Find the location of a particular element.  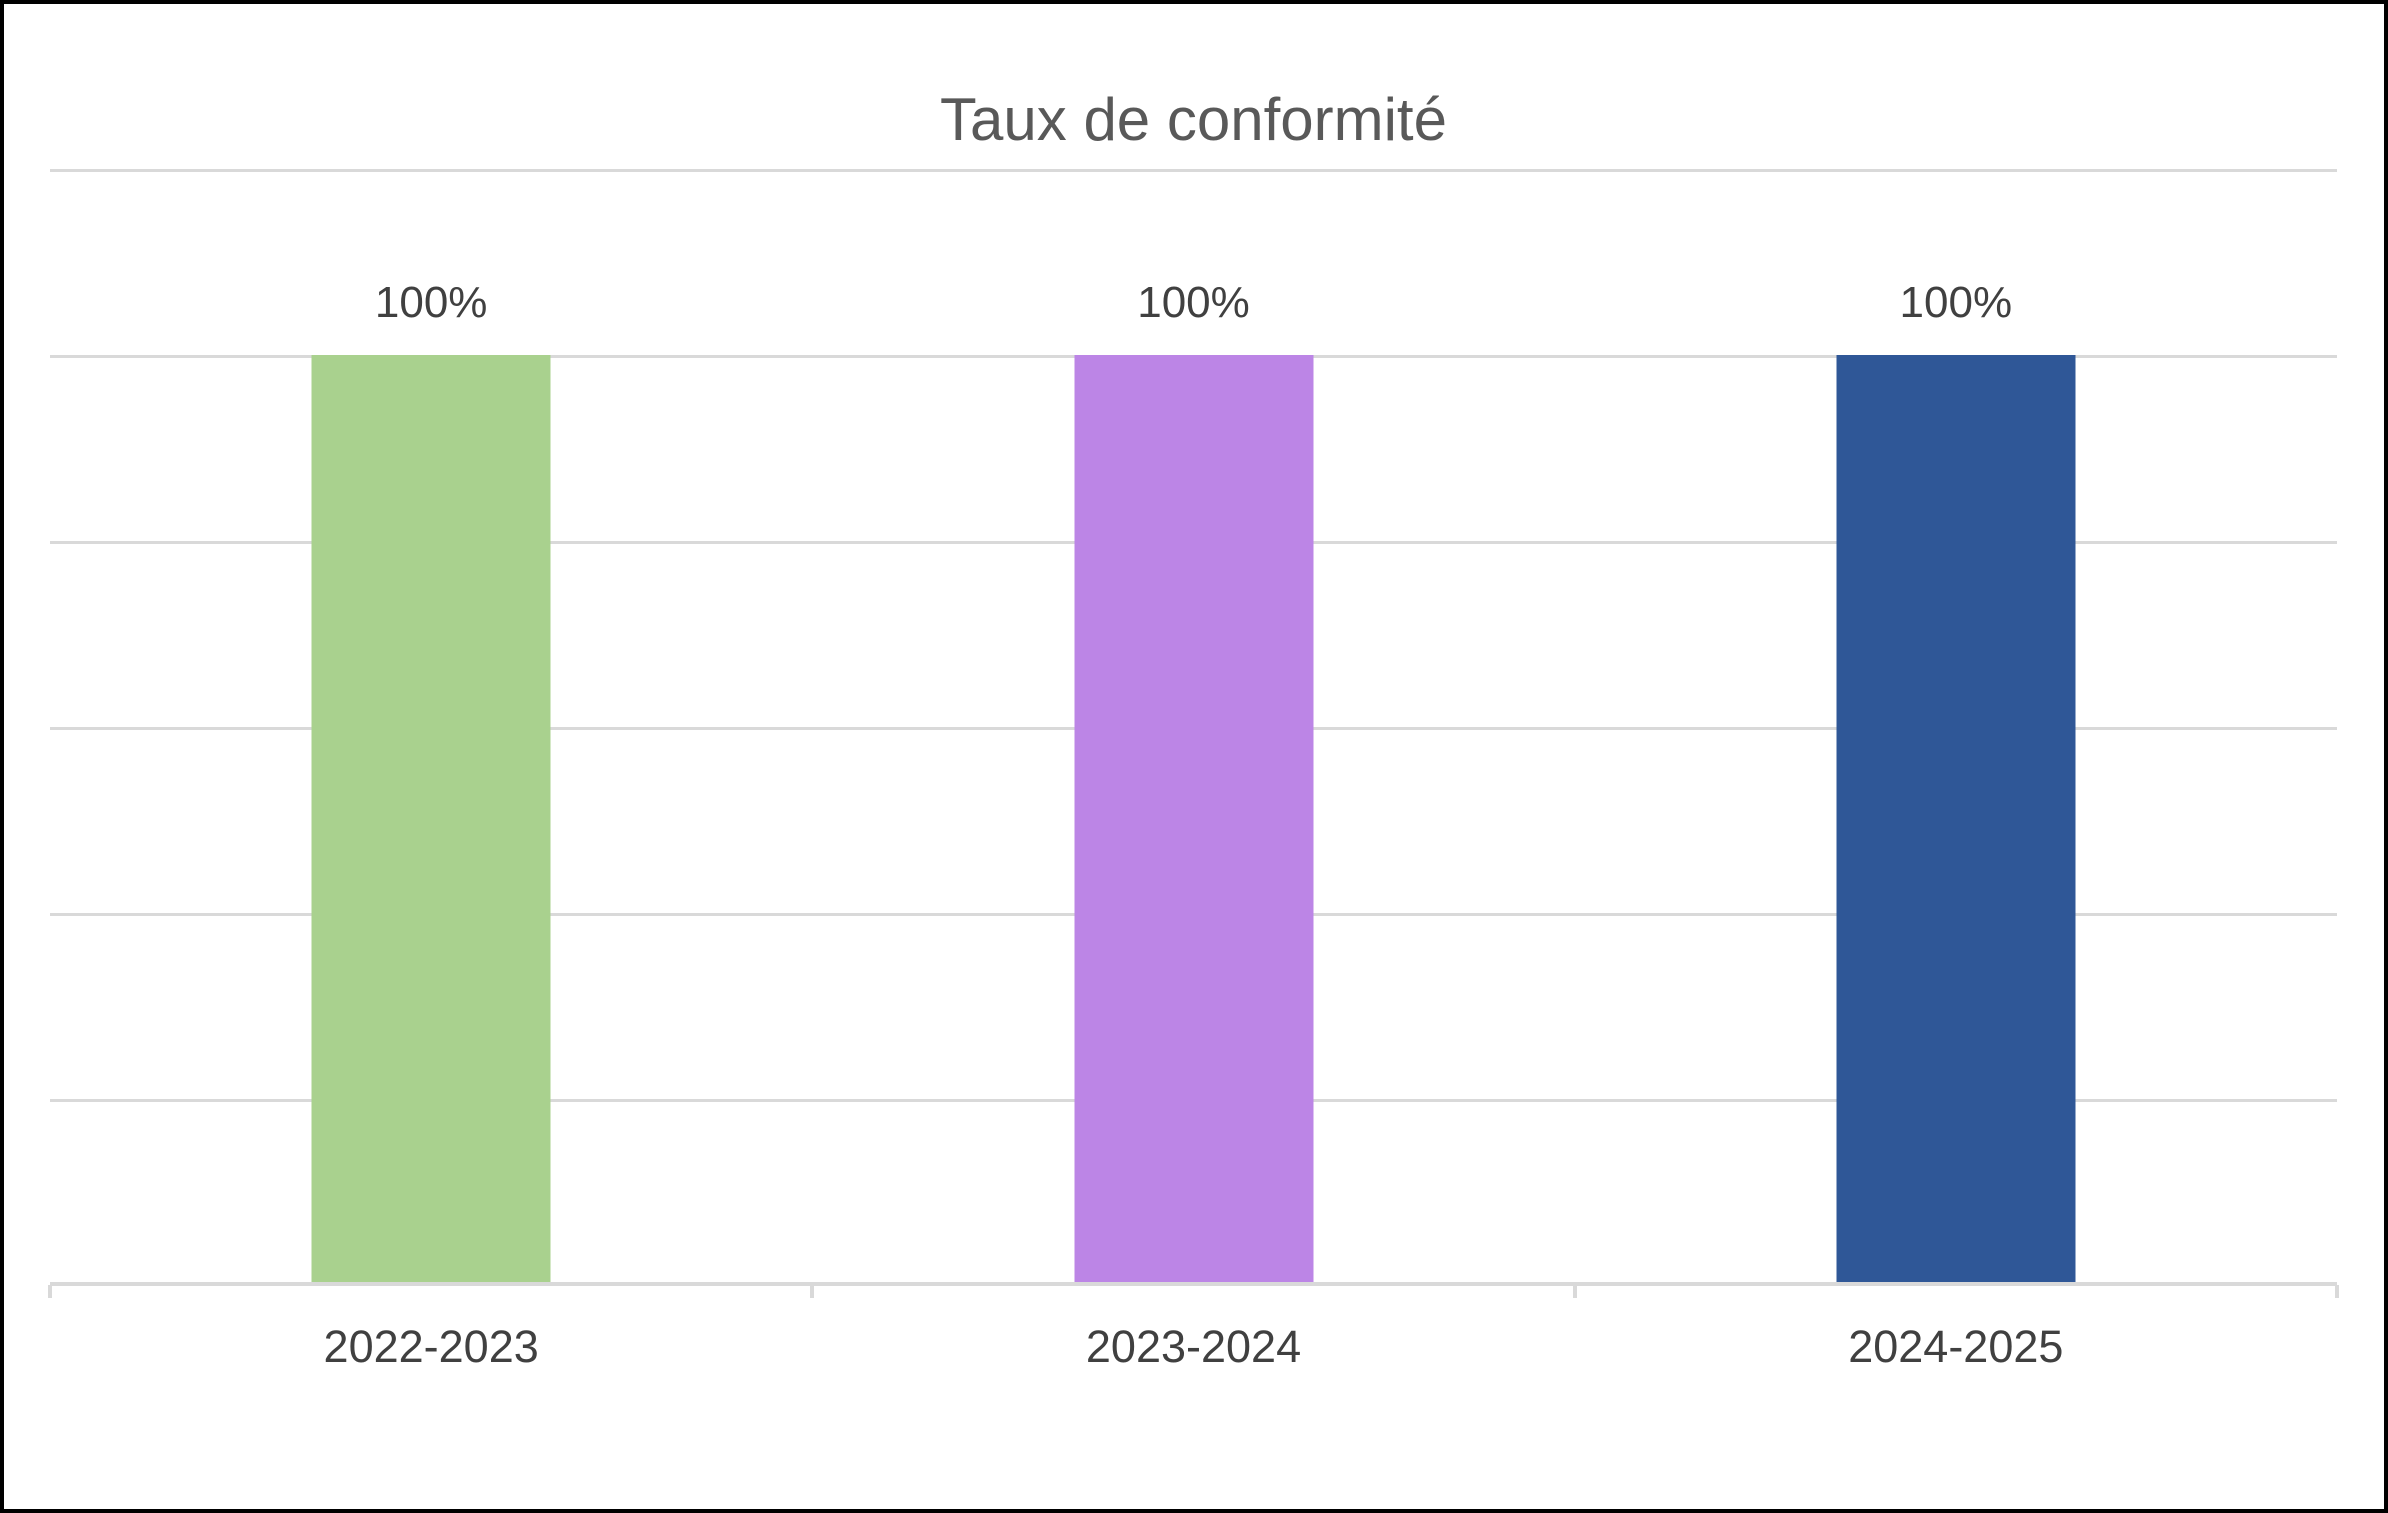

x-axis-line is located at coordinates (1193, 1284).